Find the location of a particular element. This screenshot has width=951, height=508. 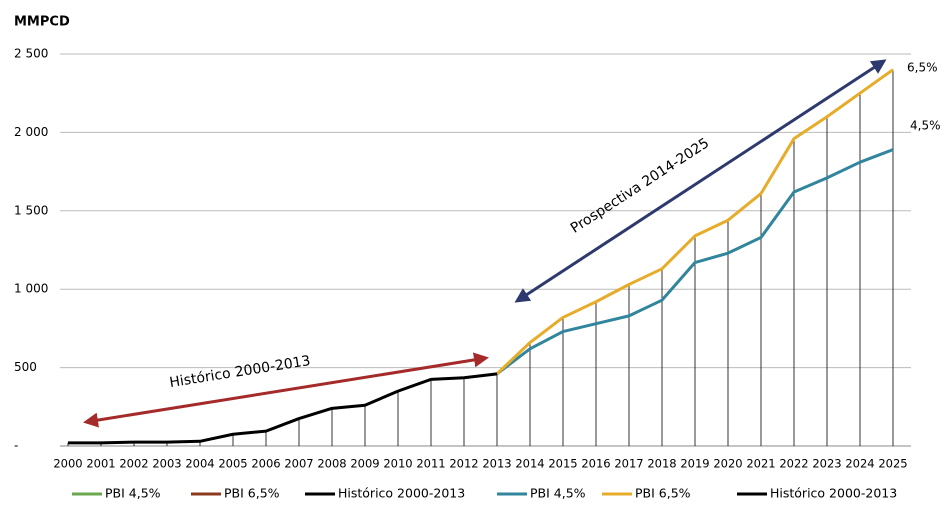

x-tick-label: 2008 is located at coordinates (331, 464).